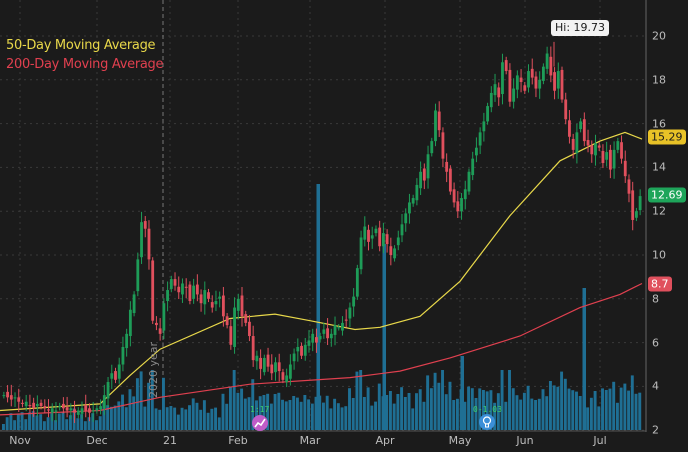  Describe the element at coordinates (659, 167) in the screenshot. I see `y-tick-label: 14` at that location.